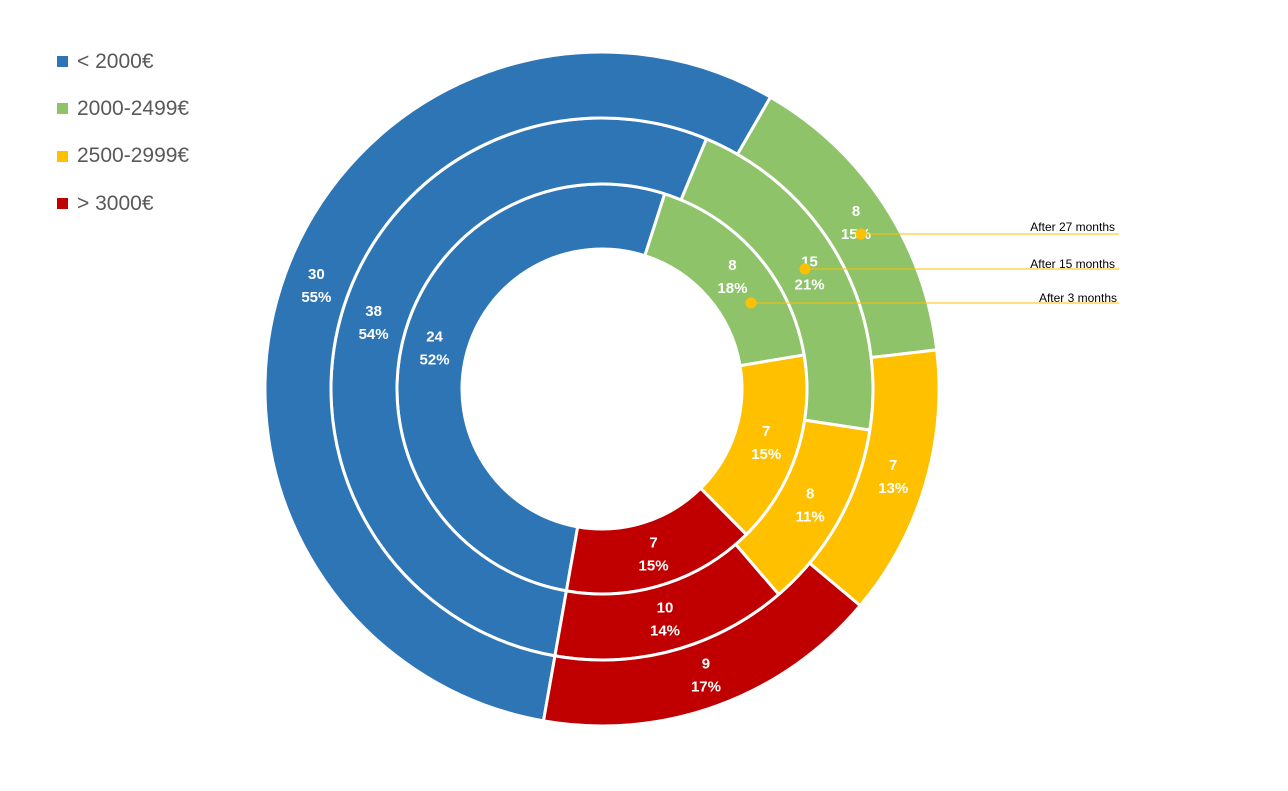 The image size is (1288, 791). Describe the element at coordinates (115, 61) in the screenshot. I see `legend-label-under-2000: < 2000€` at that location.